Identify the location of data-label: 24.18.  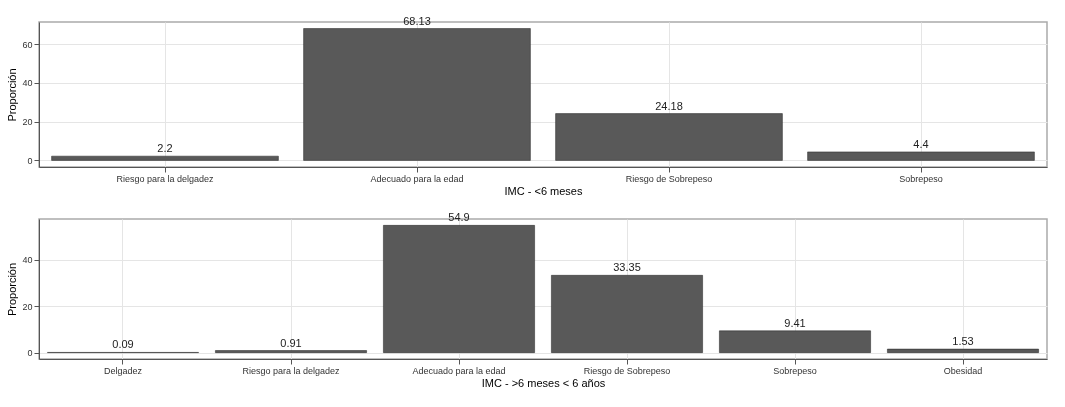
(669, 105).